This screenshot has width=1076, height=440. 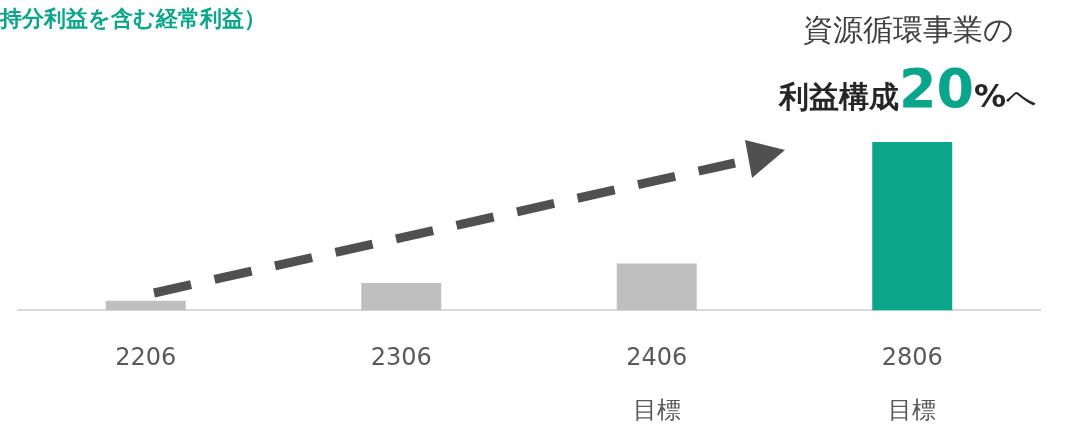 I want to click on text: 利益構成20%へ, so click(x=908, y=89).